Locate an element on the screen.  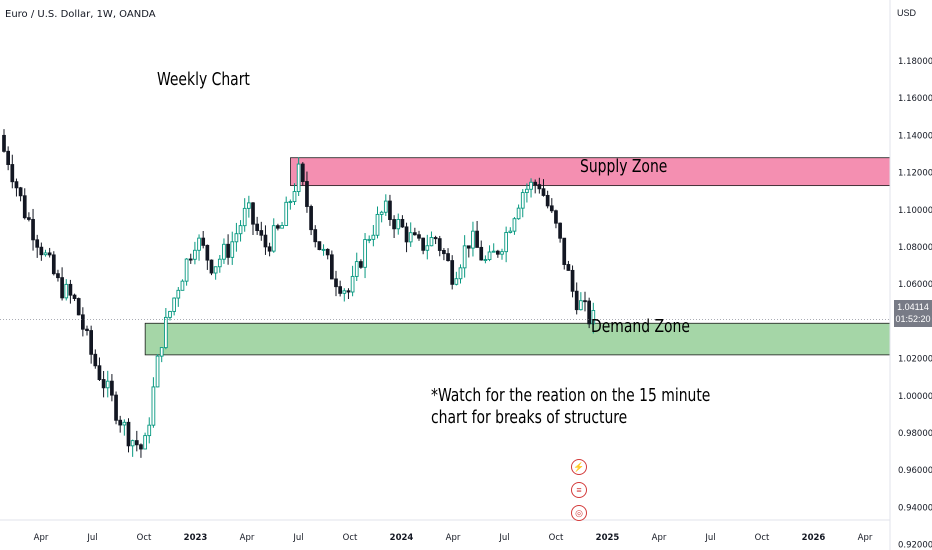
lightning-icon: ⚡ is located at coordinates (579, 467).